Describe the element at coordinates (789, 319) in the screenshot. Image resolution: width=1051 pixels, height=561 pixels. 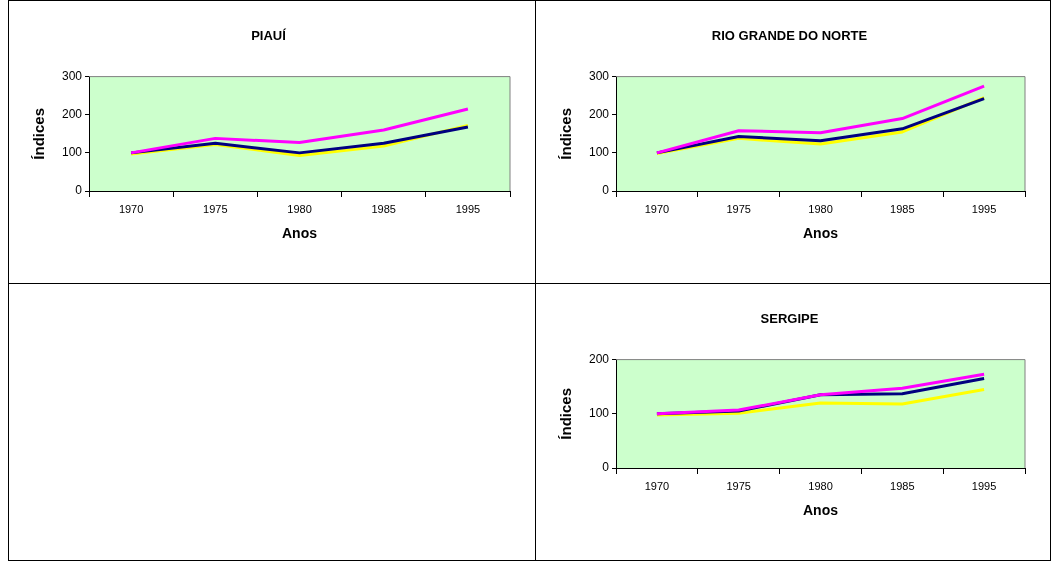
I see `chart-title: SERGIPE` at that location.